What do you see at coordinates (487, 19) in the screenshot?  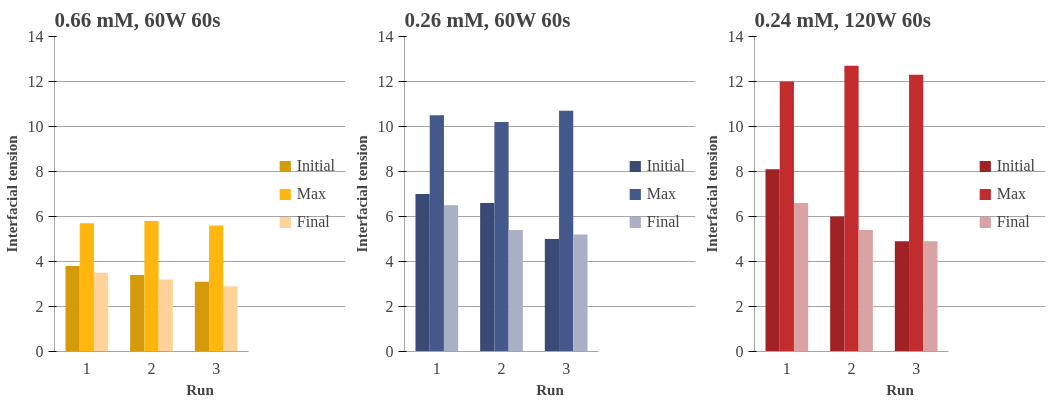 I see `chart-title: 0.26 mM, 60W 60s` at bounding box center [487, 19].